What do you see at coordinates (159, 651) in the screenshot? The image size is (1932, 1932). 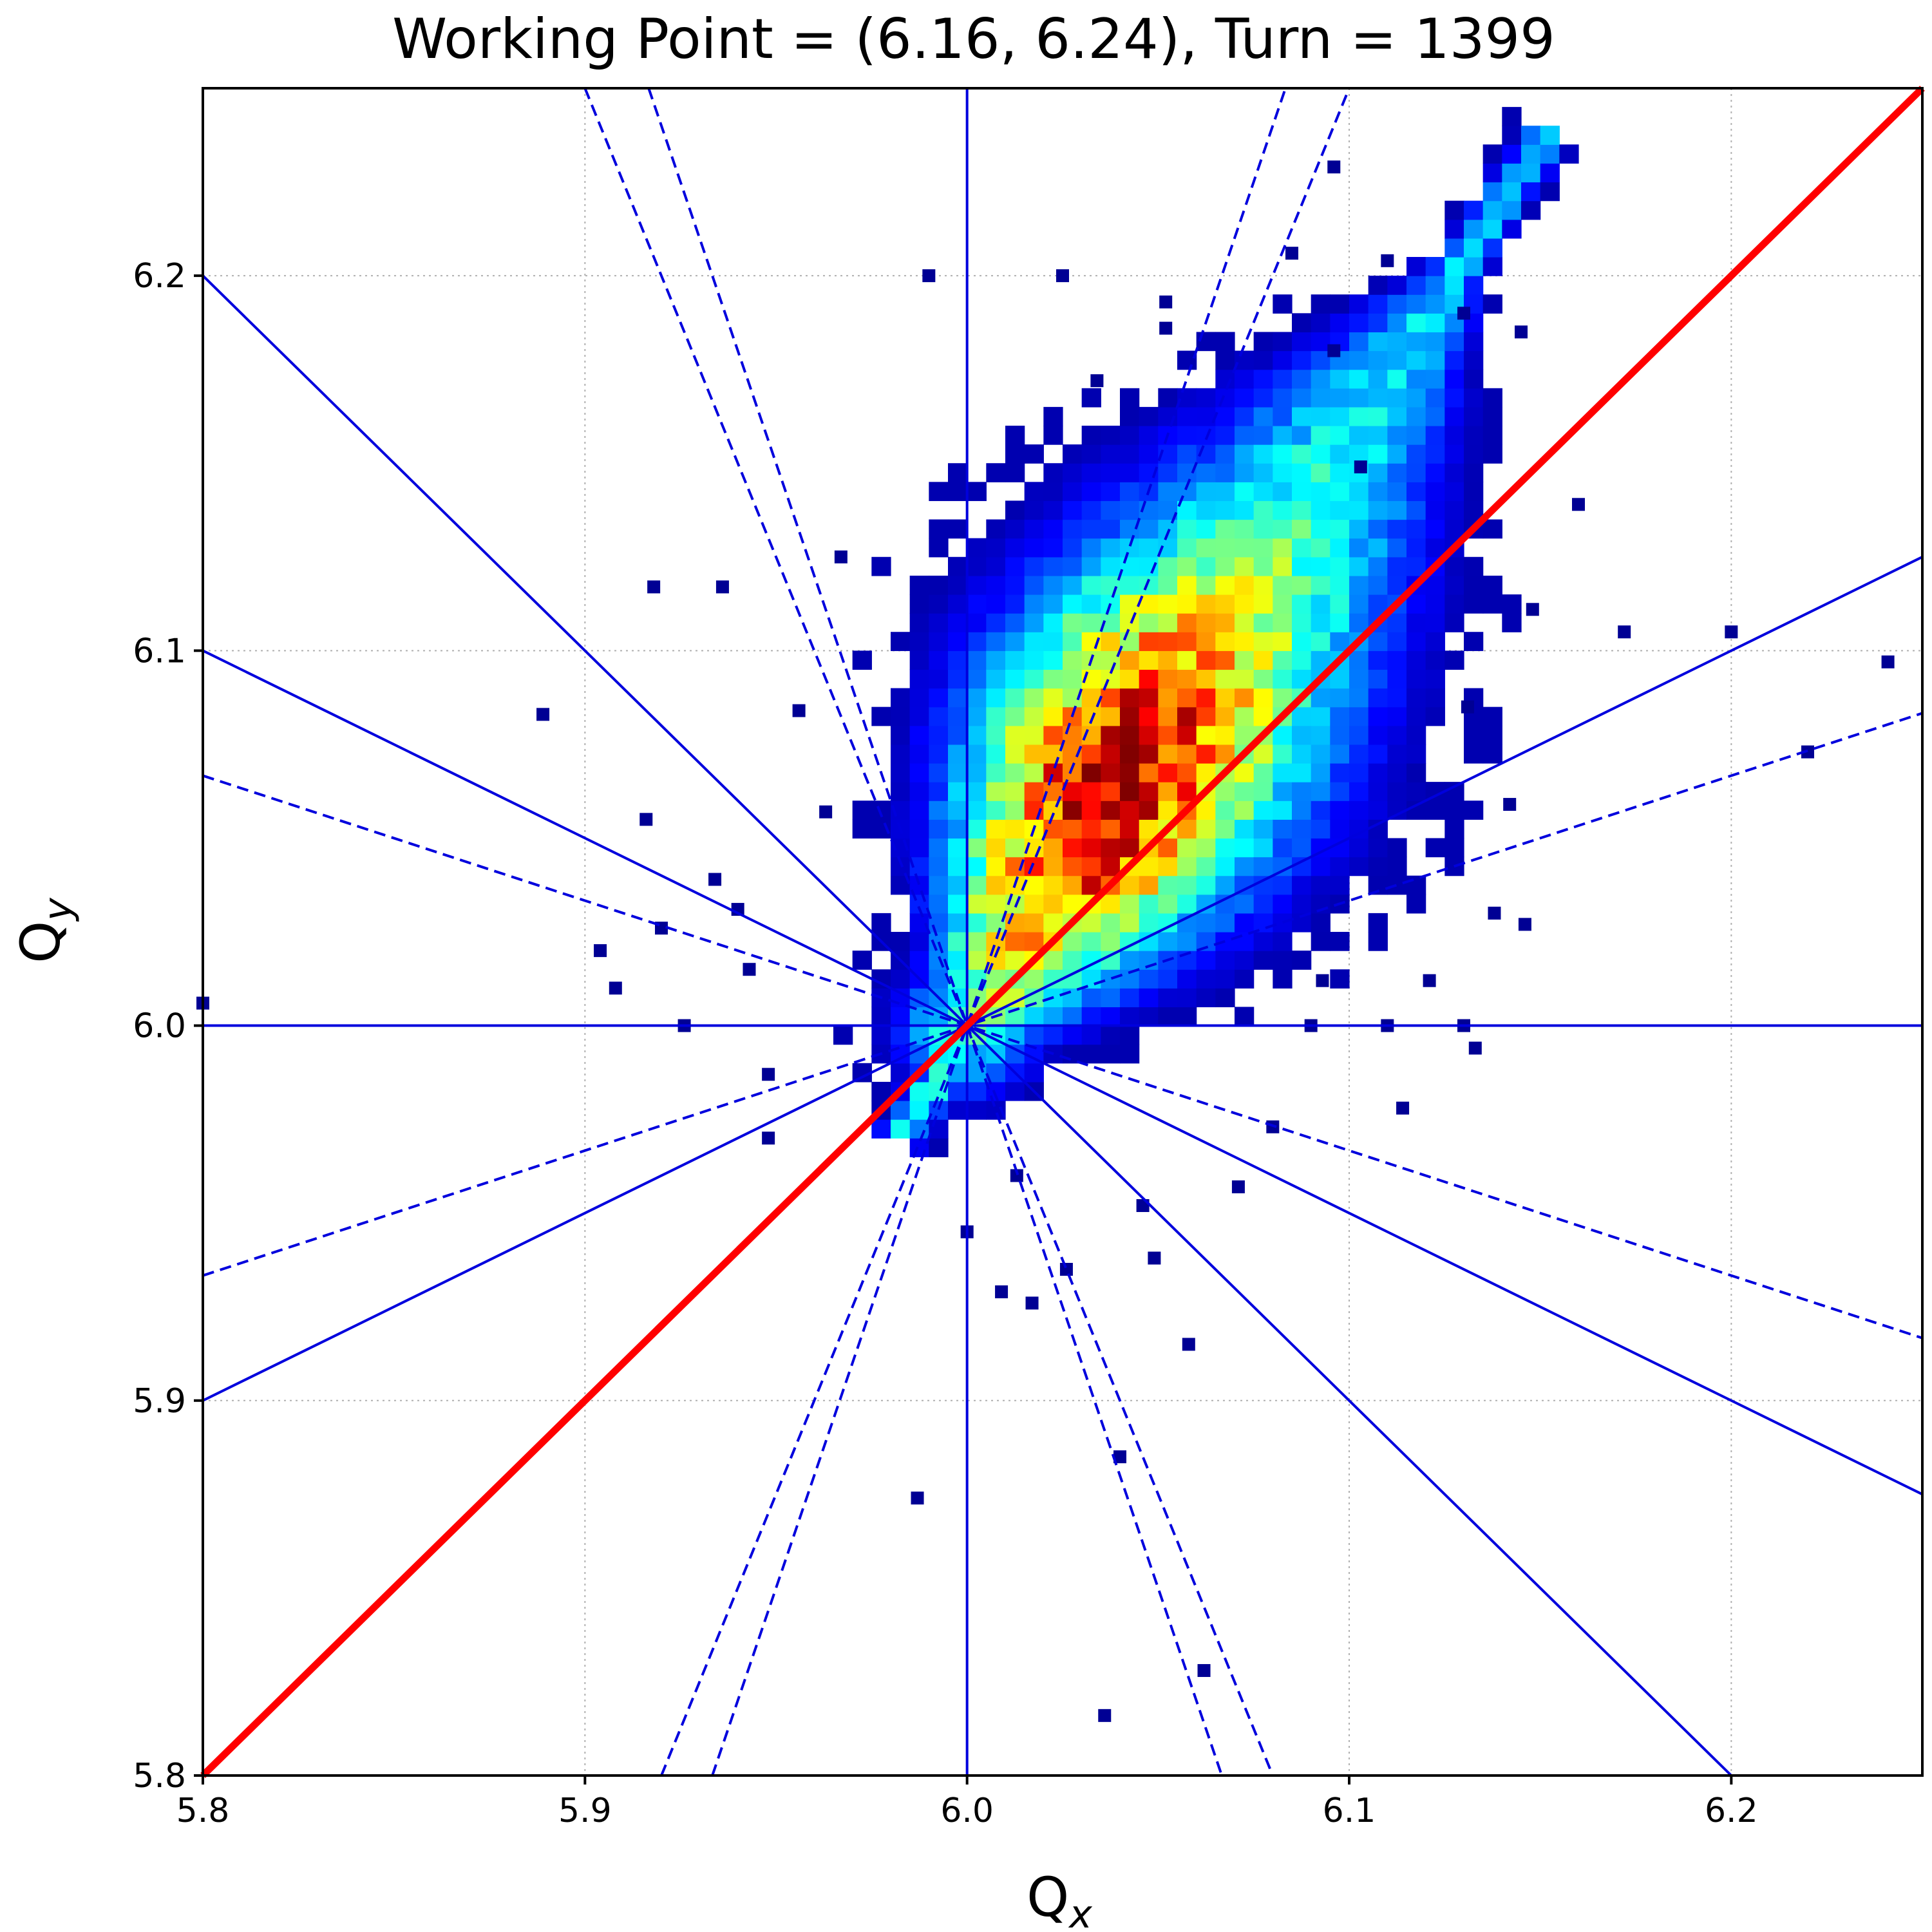 I see `y-tick-label: 6.1` at bounding box center [159, 651].